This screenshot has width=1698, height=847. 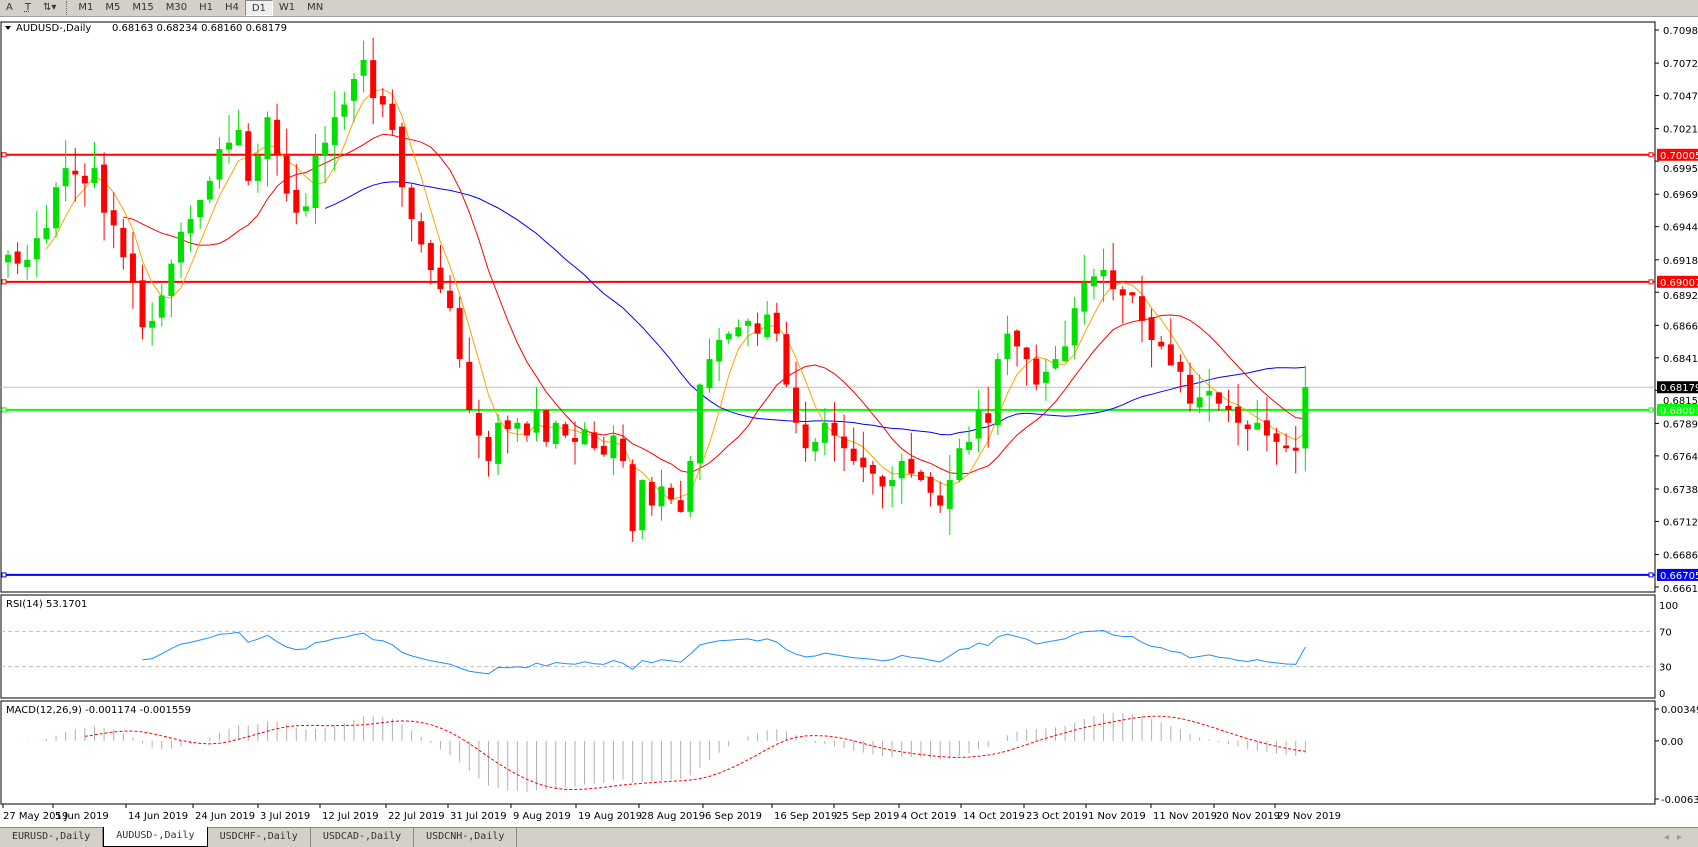 I want to click on price-tick-label: 0.68665, so click(x=1680, y=326).